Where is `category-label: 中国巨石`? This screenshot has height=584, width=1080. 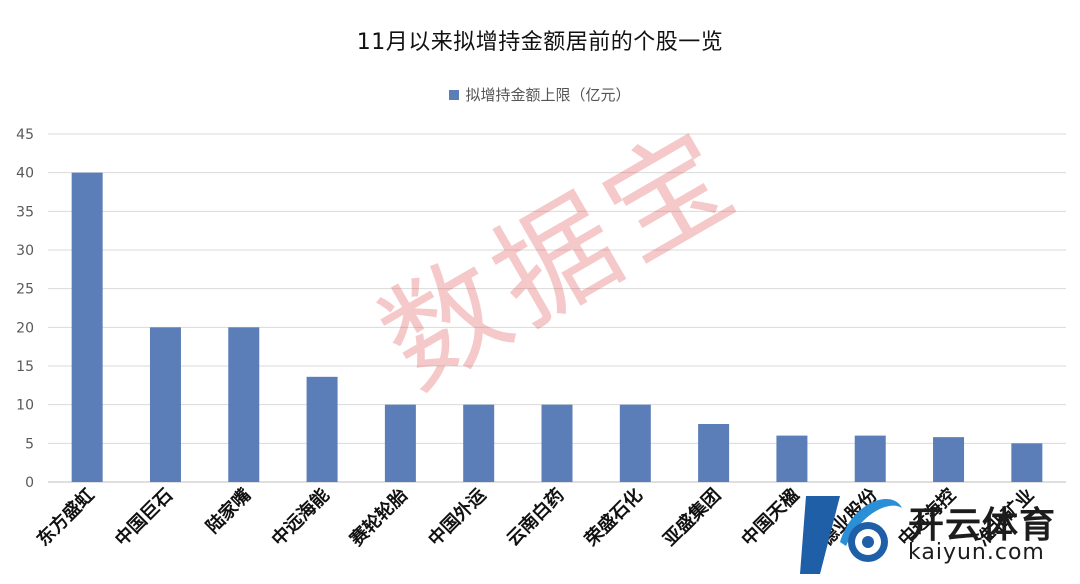
category-label: 中国巨石 is located at coordinates (144, 517).